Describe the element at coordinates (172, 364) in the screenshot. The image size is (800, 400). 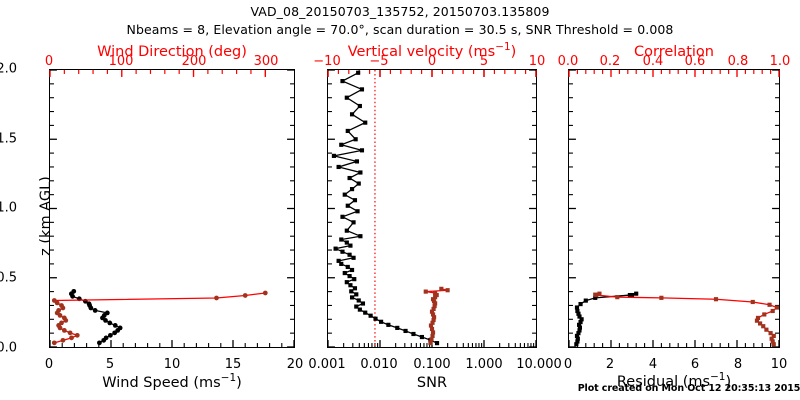
I see `panel-wind-x-tick-2: 10` at that location.